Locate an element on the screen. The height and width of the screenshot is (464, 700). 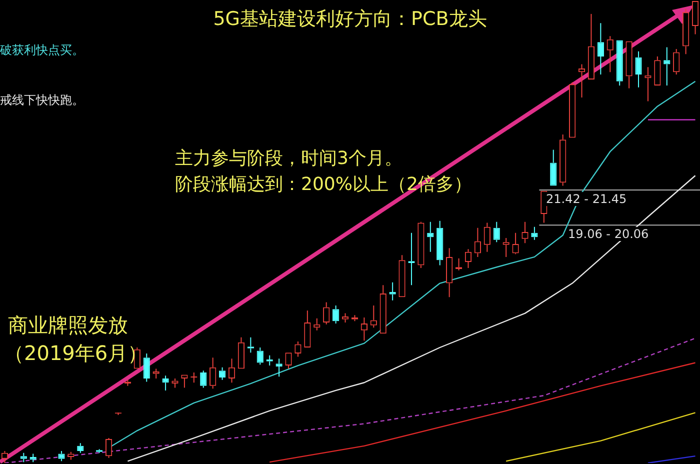
annotation: 商业牌照发放 is located at coordinates (68, 325).